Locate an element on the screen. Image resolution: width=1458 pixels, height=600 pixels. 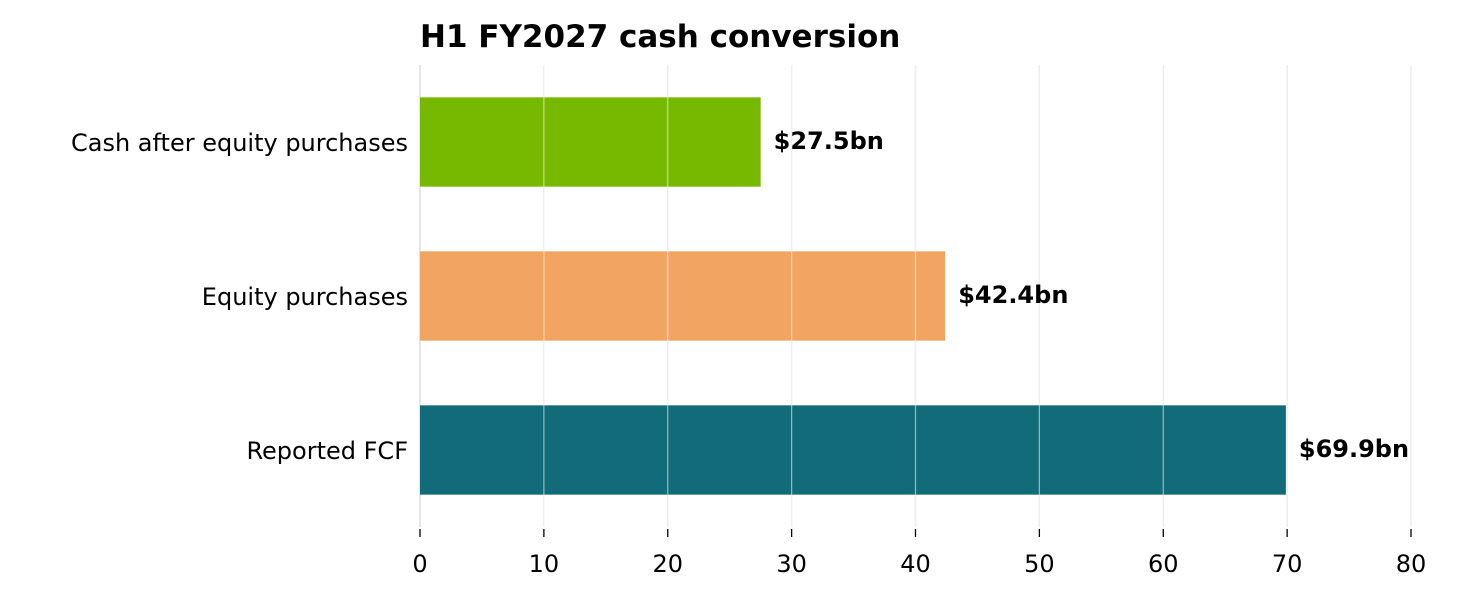
x-tick-label: 20 is located at coordinates (667, 564).